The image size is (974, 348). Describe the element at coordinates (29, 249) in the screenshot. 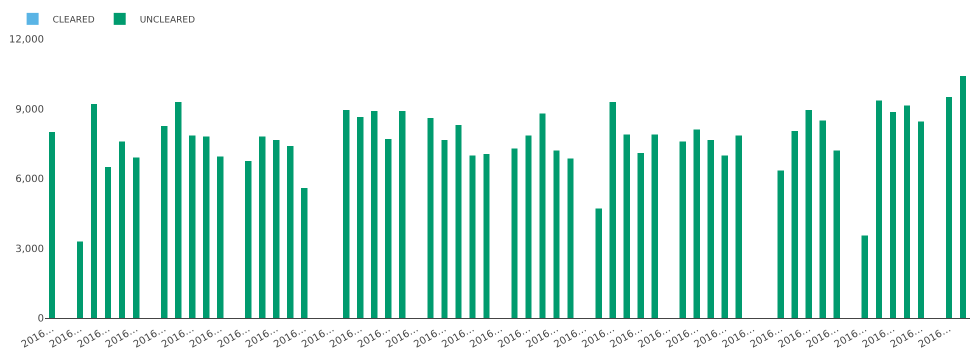

I see `y-tick-label: 3,000` at that location.